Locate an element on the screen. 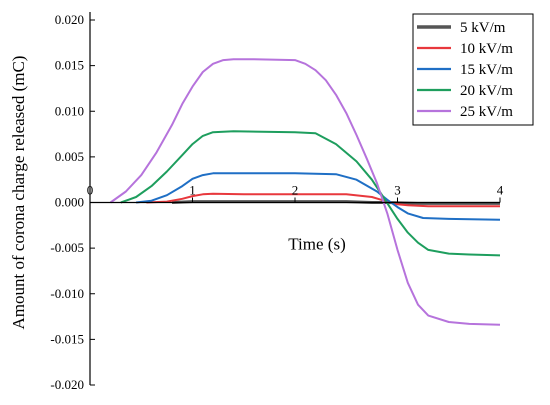 This screenshot has height=405, width=550. legend-label: 5 kV/m is located at coordinates (483, 28).